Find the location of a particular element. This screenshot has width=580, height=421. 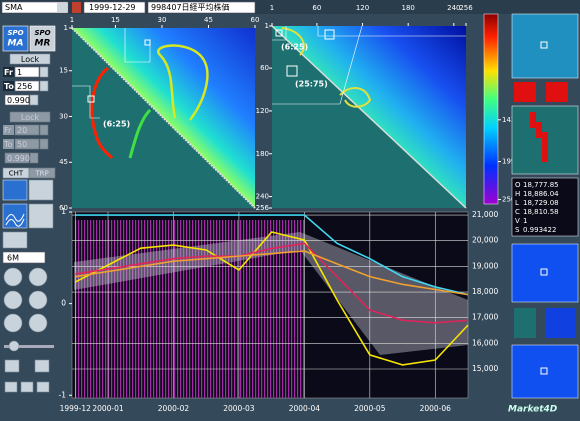

dropdown-arrow is located at coordinates (62, 7).